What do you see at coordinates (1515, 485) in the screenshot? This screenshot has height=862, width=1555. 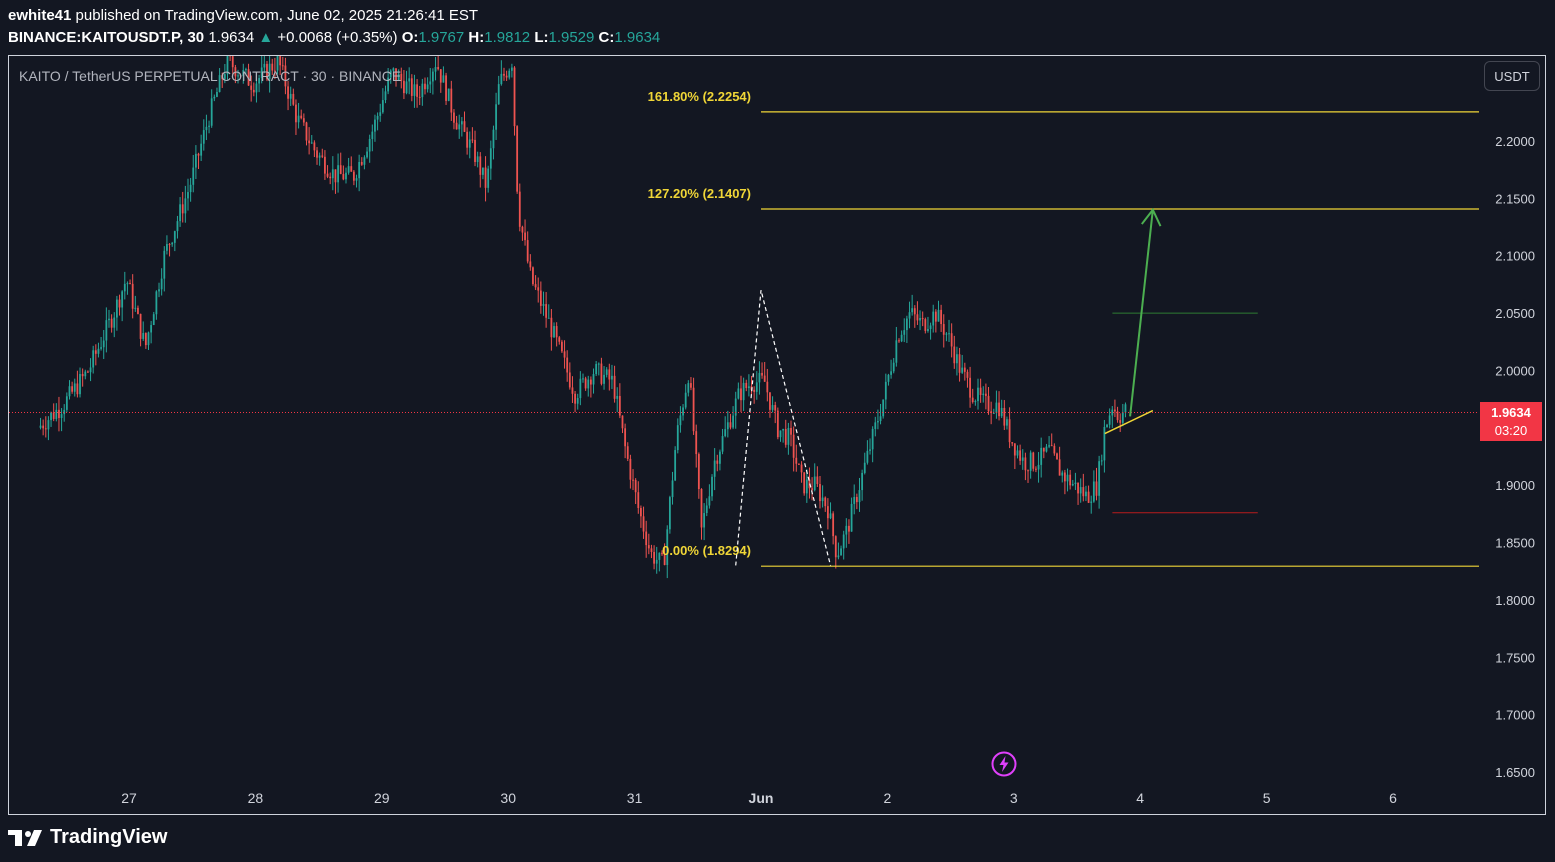 I see `y-axis-tick-label: 1.9000` at bounding box center [1515, 485].